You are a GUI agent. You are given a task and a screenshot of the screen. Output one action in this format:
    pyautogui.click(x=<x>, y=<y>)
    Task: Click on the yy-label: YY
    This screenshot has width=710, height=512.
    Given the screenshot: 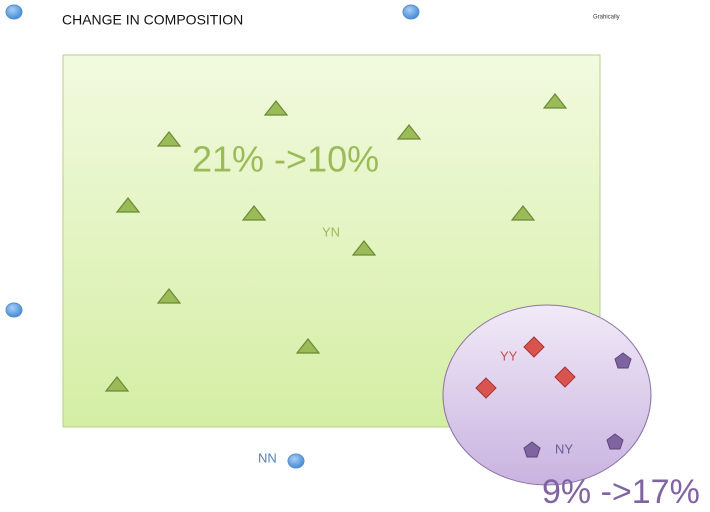 What is the action you would take?
    pyautogui.click(x=509, y=355)
    